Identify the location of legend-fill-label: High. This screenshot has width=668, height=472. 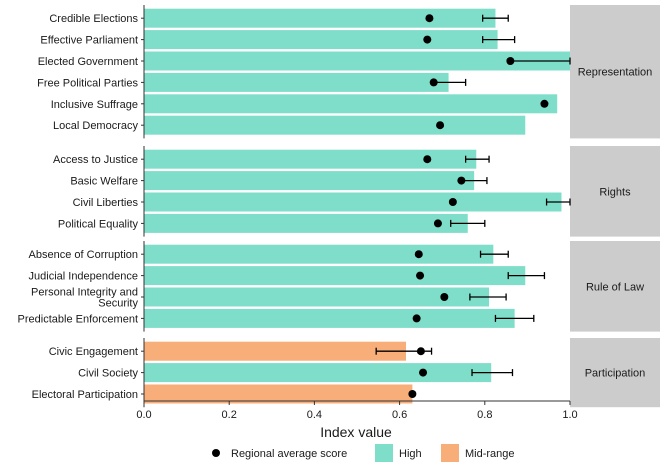
(410, 454).